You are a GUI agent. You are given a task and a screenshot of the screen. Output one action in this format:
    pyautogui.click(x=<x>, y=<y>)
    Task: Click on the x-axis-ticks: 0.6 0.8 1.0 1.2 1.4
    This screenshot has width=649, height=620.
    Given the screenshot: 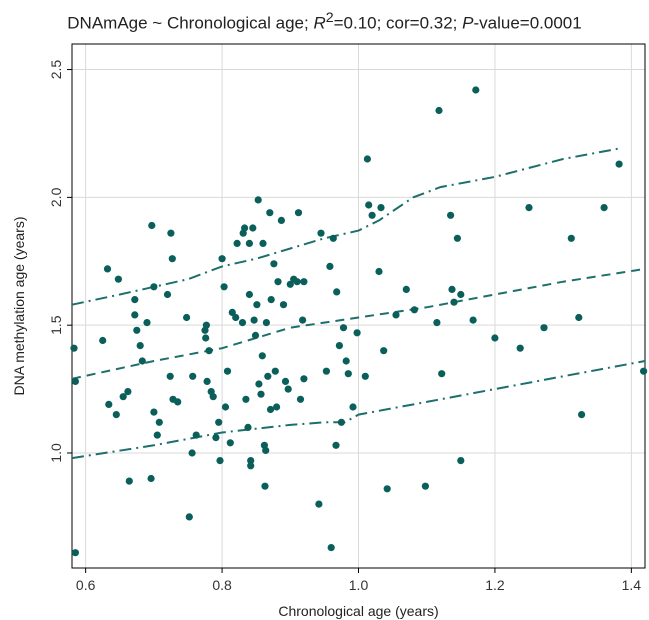 What is the action you would take?
    pyautogui.click(x=358, y=580)
    